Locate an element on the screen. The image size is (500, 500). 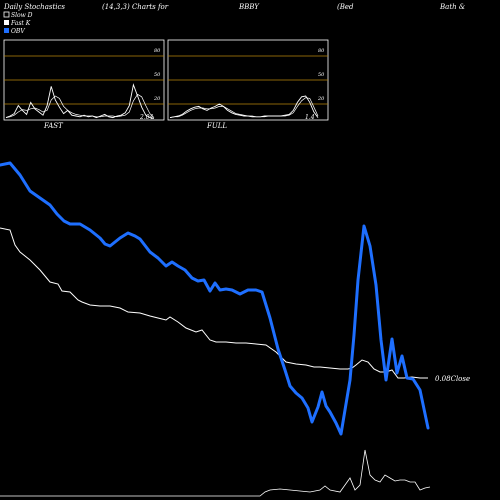
legend-label-obv: OBV is located at coordinates (18, 31).